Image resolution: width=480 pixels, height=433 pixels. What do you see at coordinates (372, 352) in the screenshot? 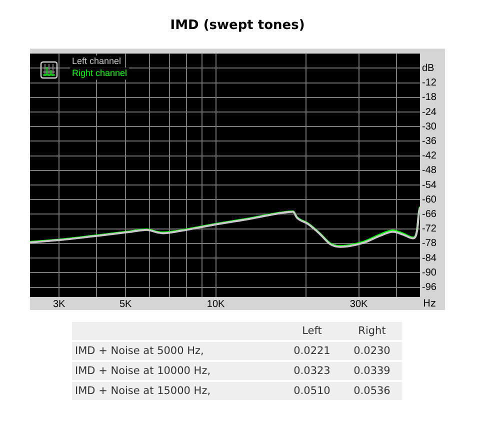
I see `text: 0.0230` at bounding box center [372, 352].